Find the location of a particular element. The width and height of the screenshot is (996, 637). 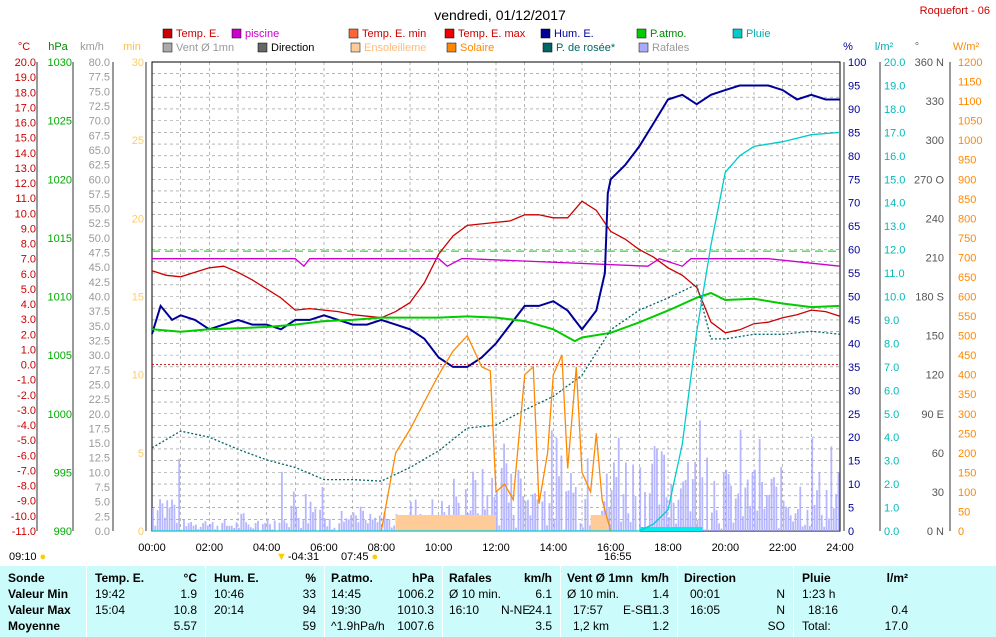

solar-tick-label: 400 is located at coordinates (967, 376).